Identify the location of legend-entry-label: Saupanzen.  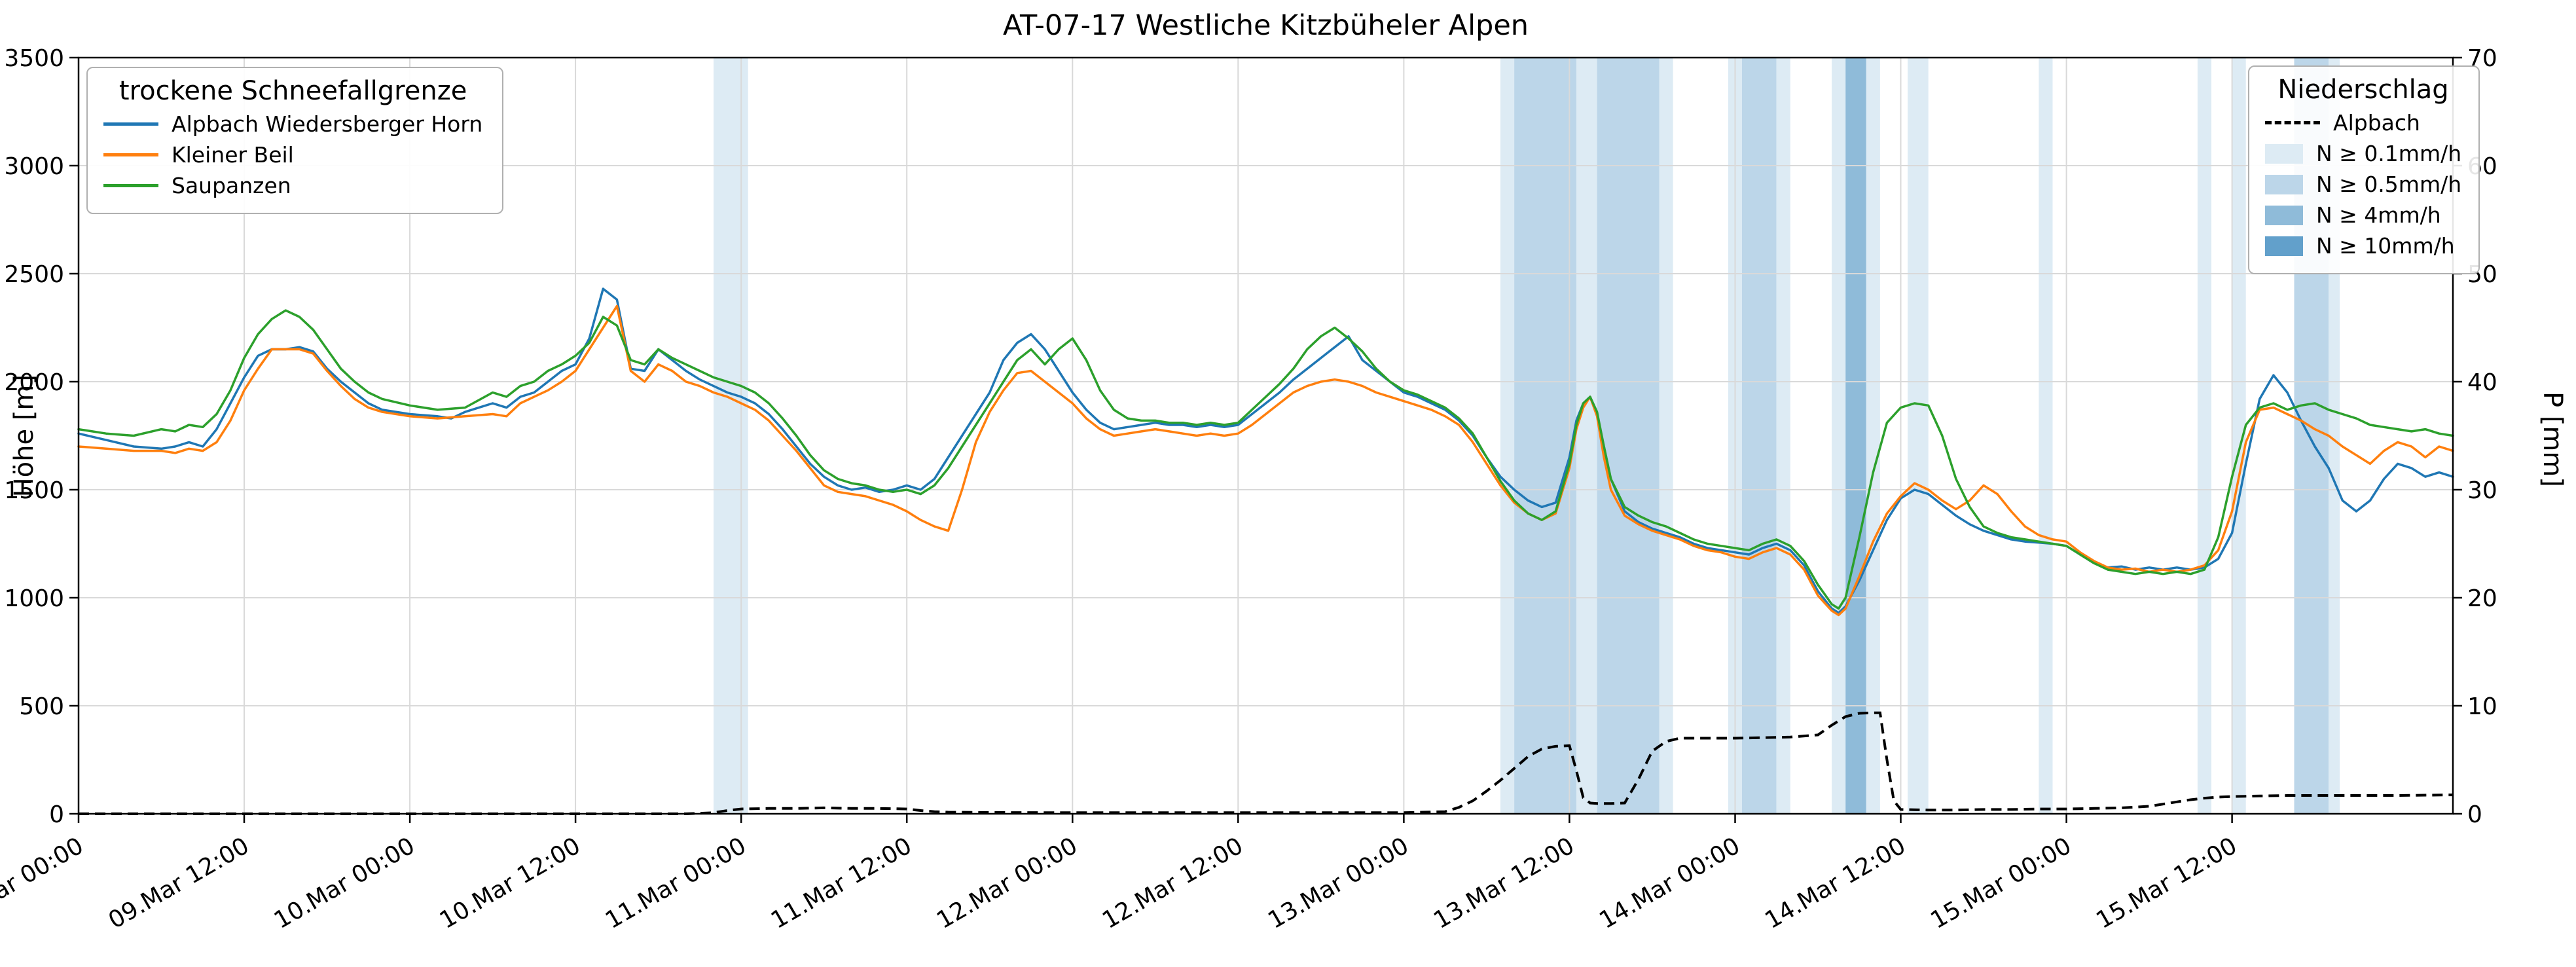
(231, 185).